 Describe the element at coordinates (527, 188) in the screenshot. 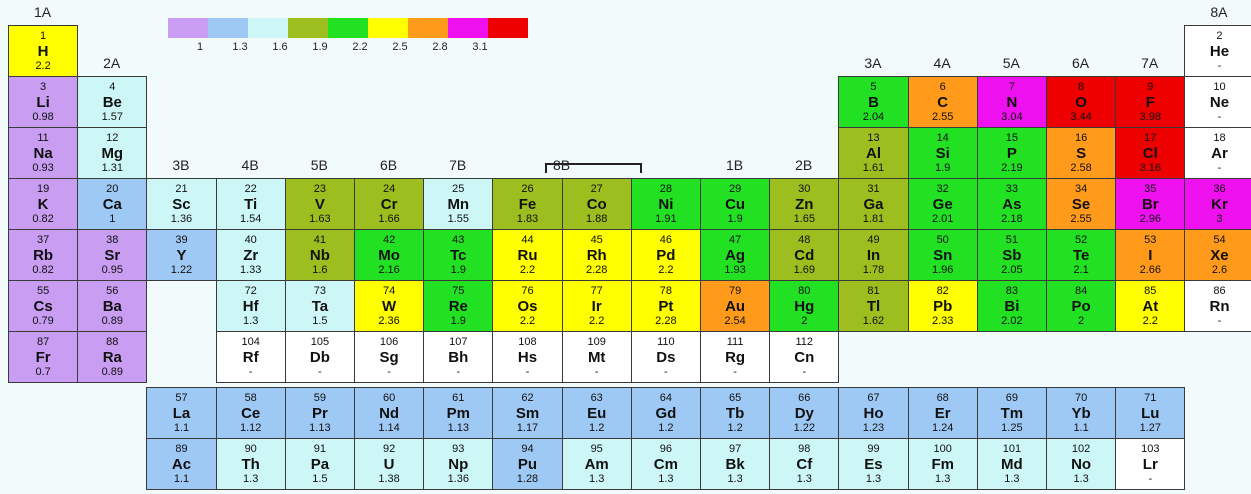

I see `atomic-number: 26` at that location.